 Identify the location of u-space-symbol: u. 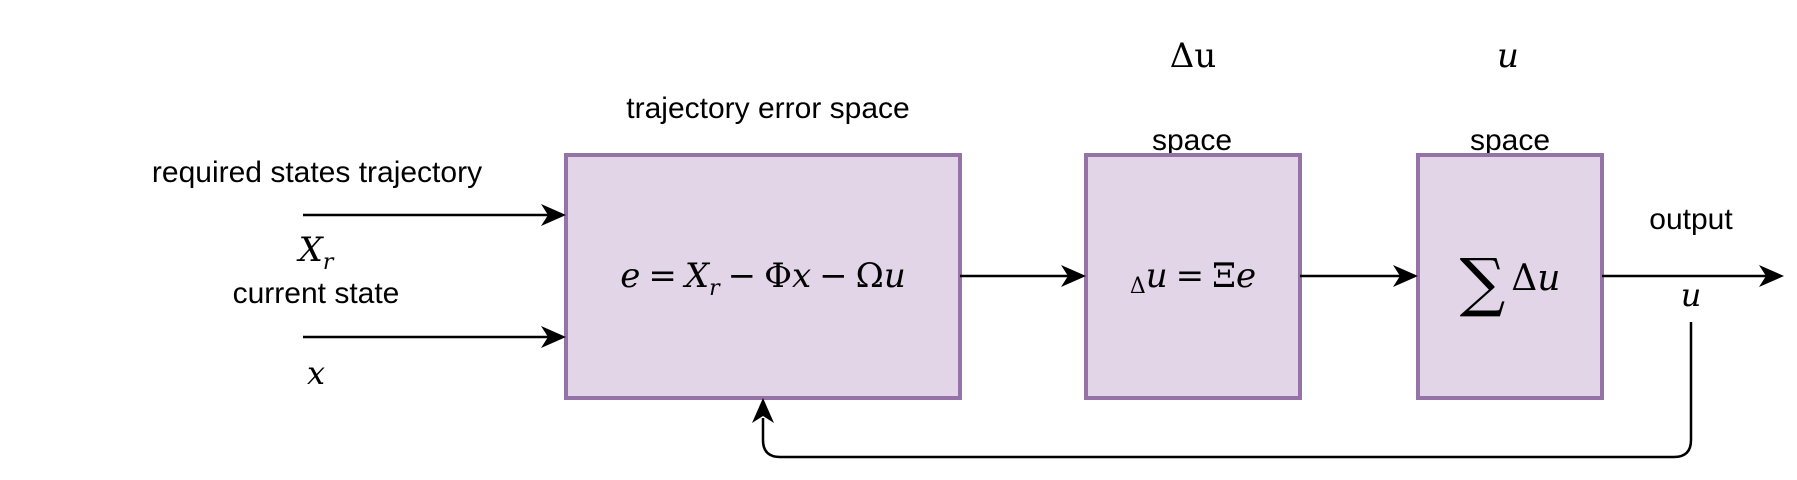
(1508, 56).